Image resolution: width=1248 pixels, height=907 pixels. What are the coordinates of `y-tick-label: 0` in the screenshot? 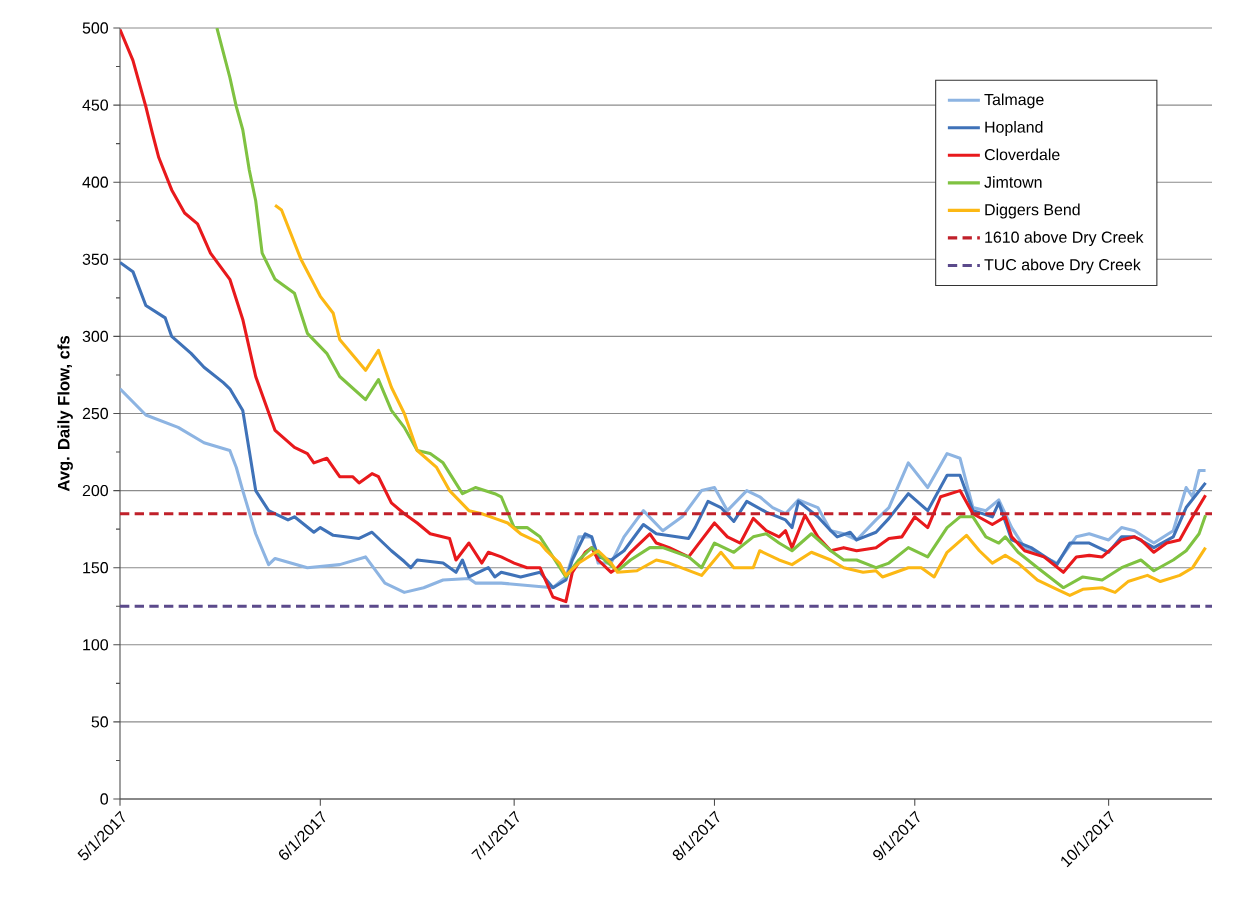 It's located at (104, 799).